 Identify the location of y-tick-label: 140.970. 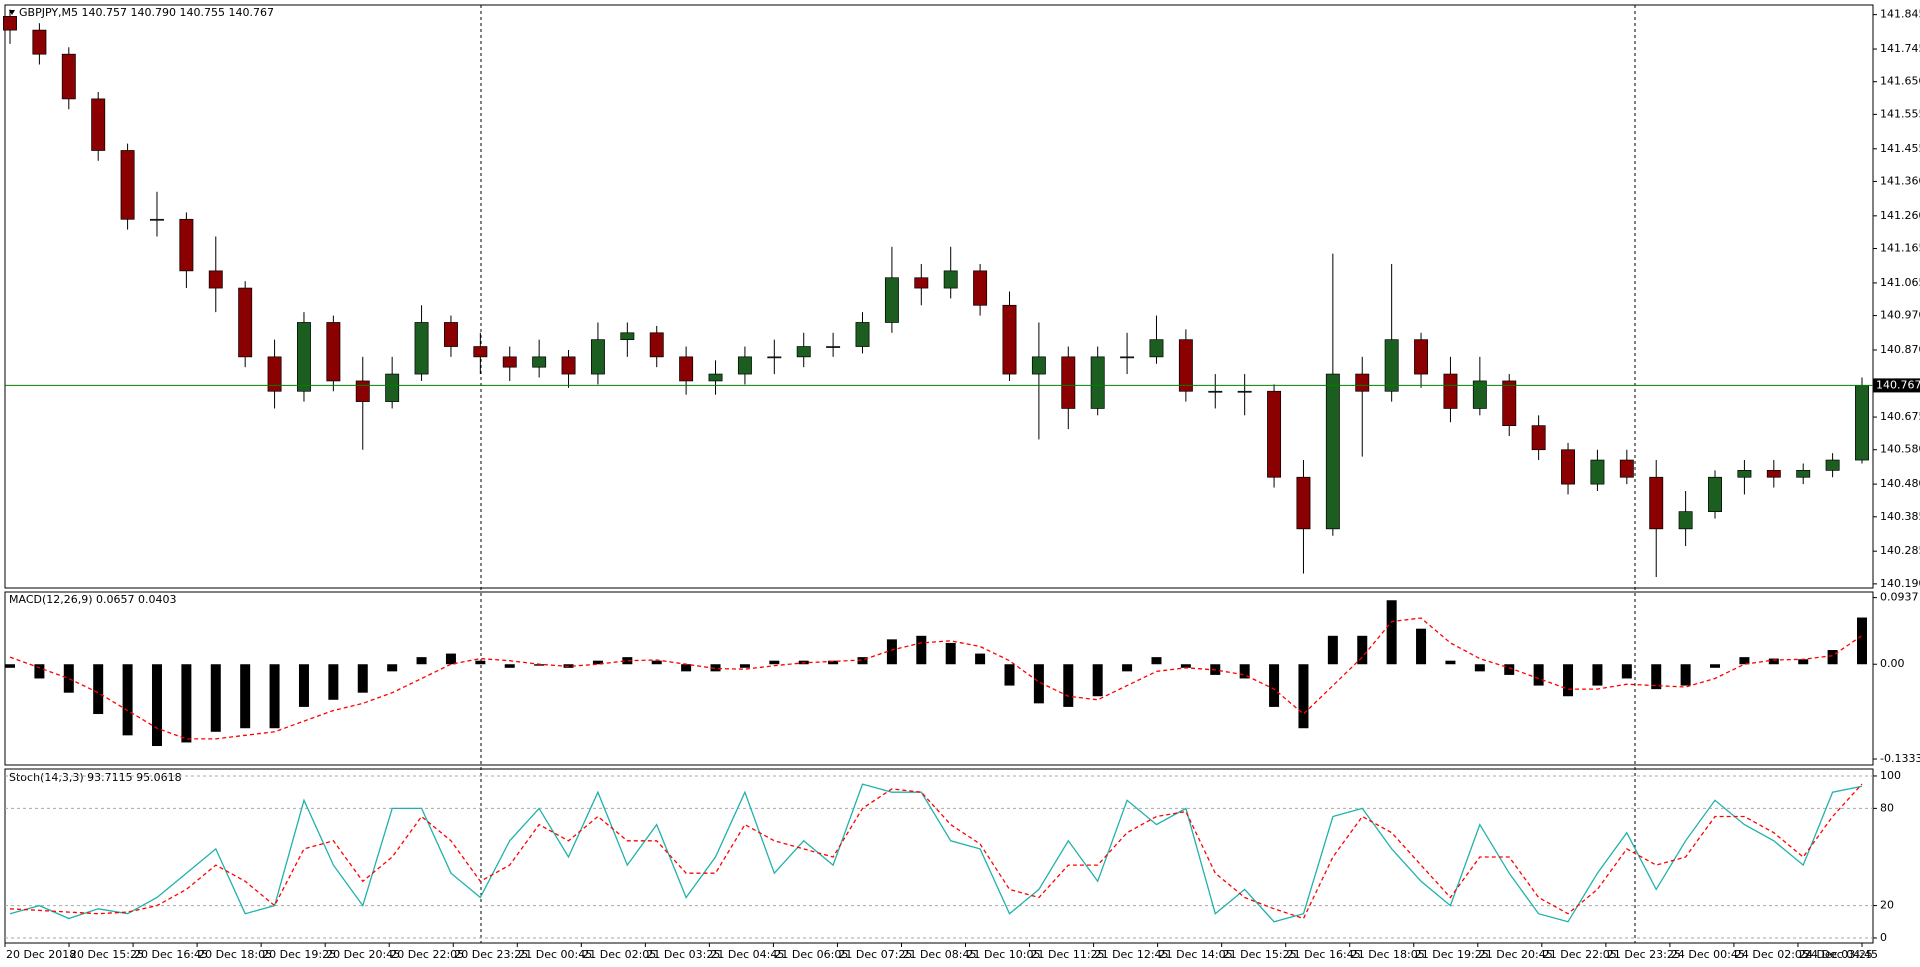
(1900, 315).